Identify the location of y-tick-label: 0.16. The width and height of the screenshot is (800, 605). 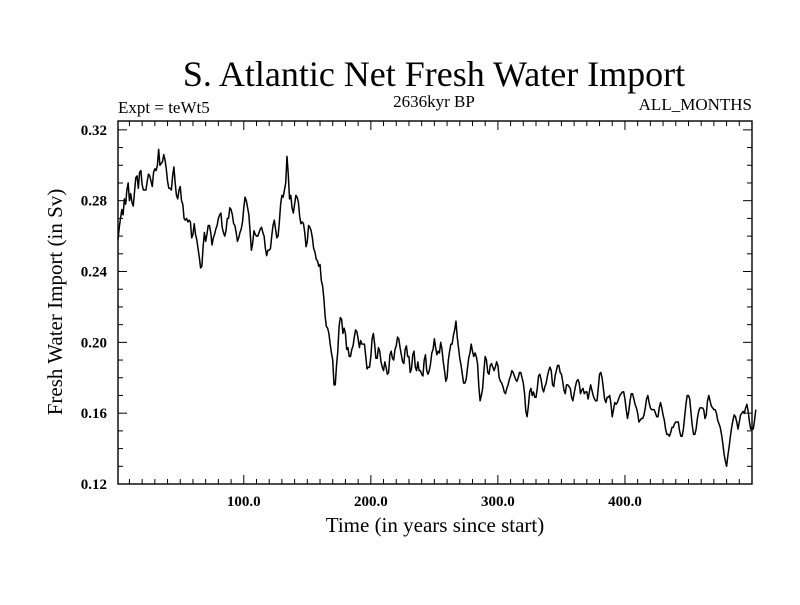
(94, 414).